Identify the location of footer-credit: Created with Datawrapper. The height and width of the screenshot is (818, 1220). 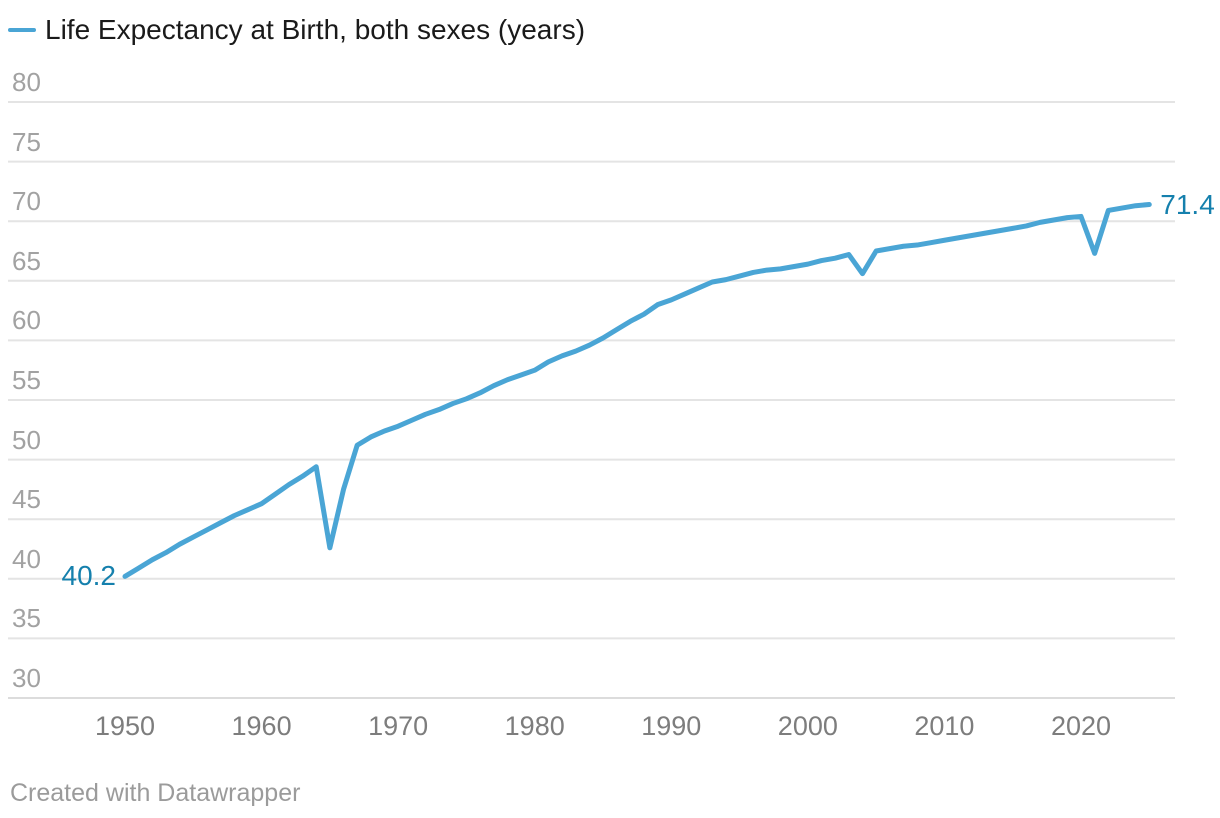
(155, 793).